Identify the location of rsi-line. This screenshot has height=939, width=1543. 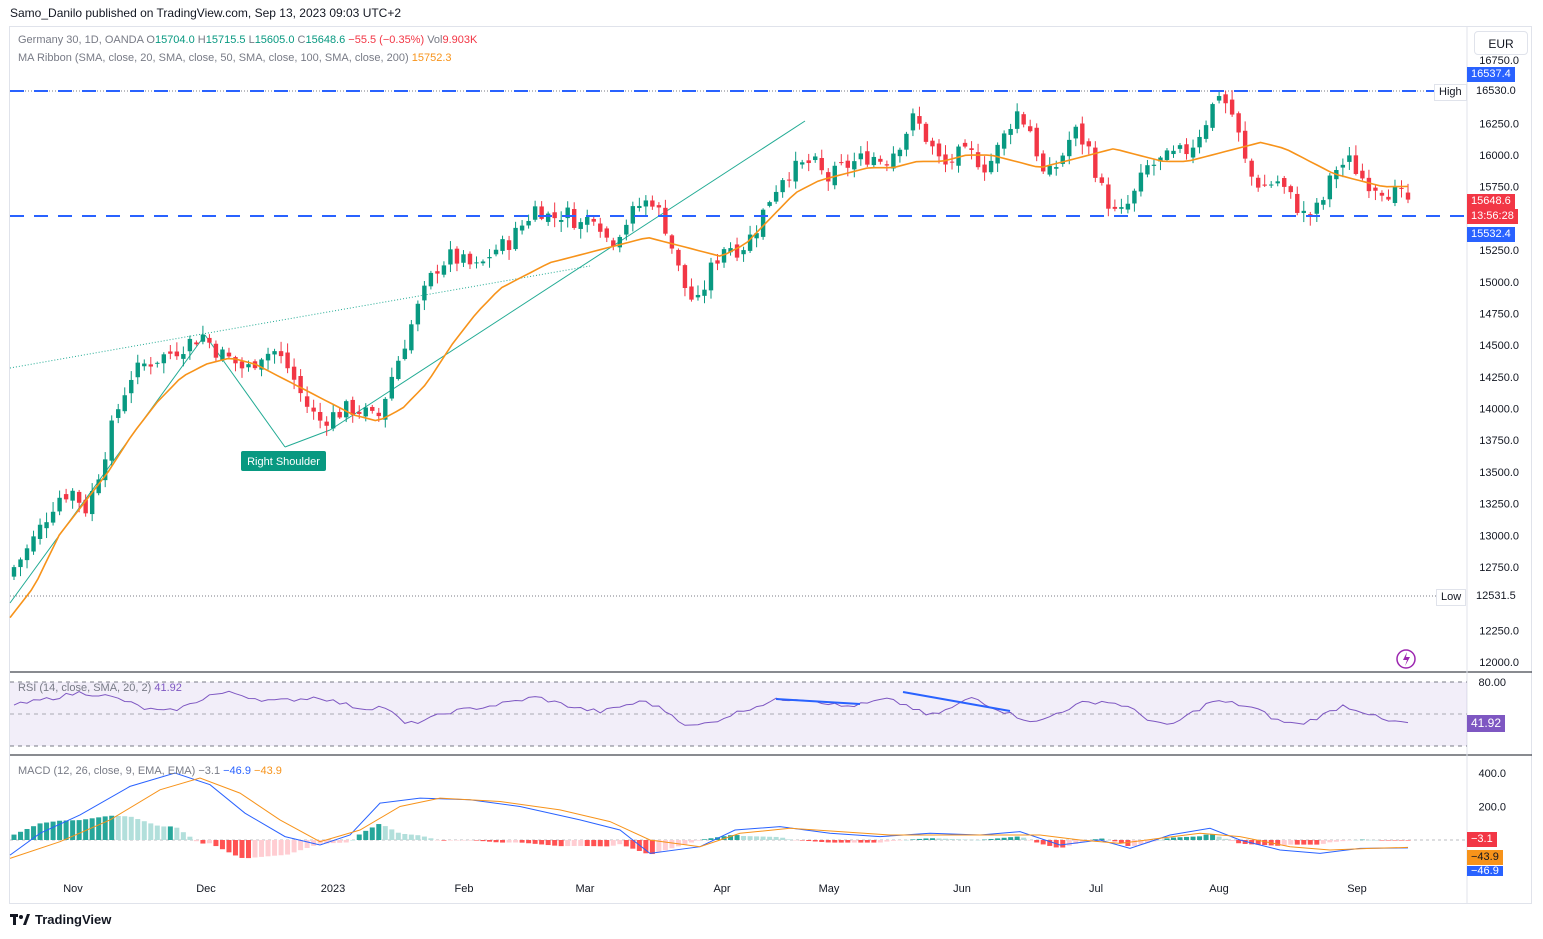
(711, 708).